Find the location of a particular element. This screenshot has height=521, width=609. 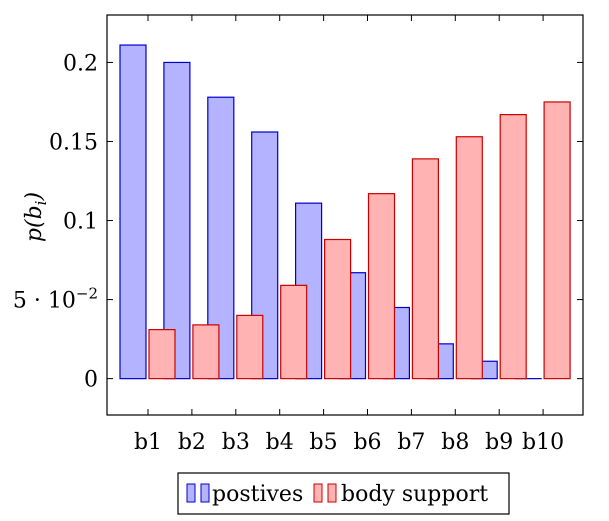

bar-postives-b1 is located at coordinates (133, 212).